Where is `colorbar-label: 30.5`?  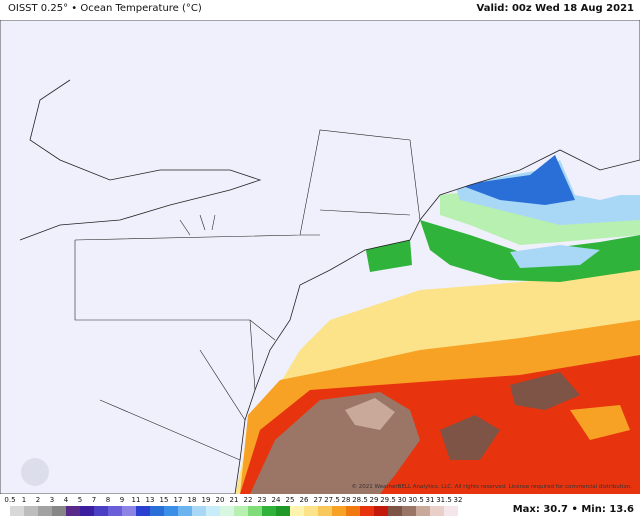
colorbar-label: 30.5 is located at coordinates (416, 500).